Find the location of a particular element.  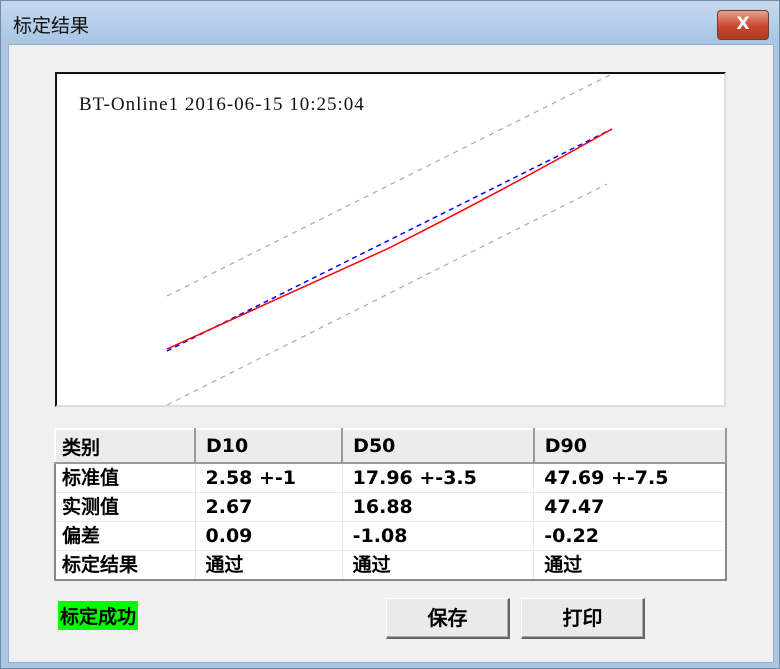

status-badge: 标定成功 is located at coordinates (98, 615).